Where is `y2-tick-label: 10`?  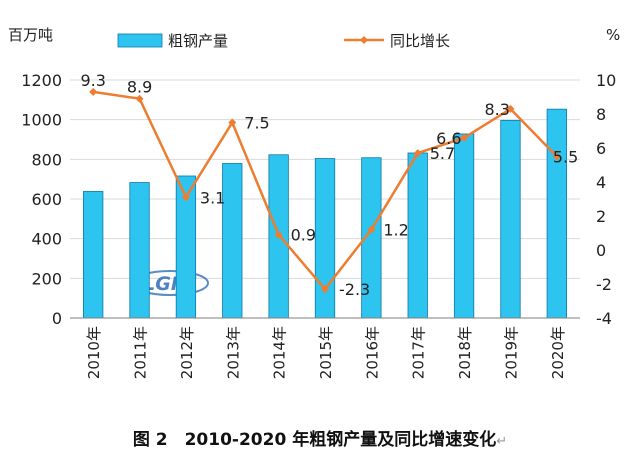 y2-tick-label: 10 is located at coordinates (606, 80).